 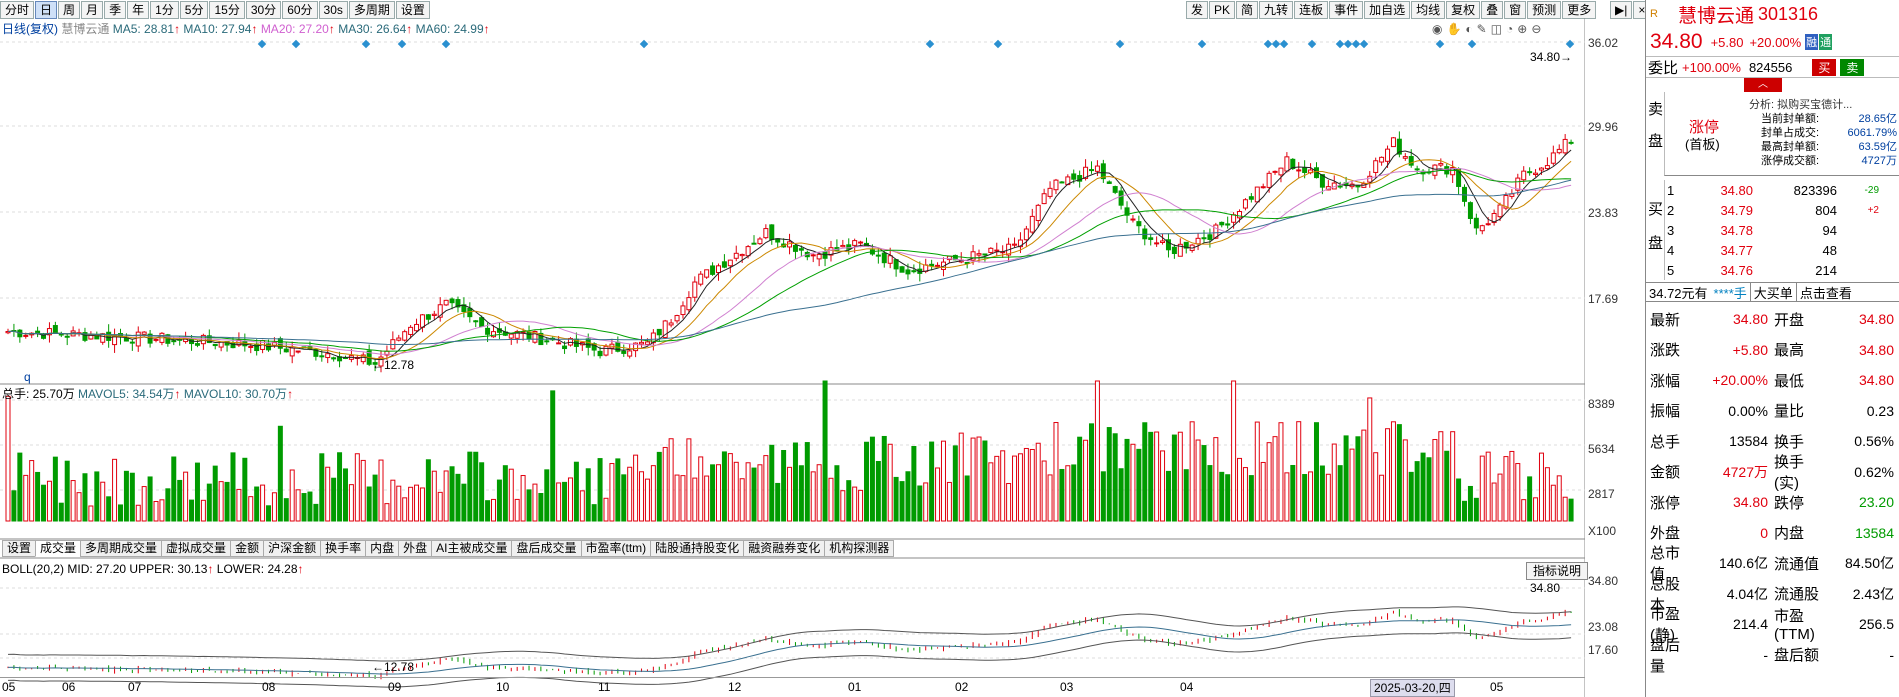 I want to click on order-bar-item: 点击查看, so click(x=1825, y=292).